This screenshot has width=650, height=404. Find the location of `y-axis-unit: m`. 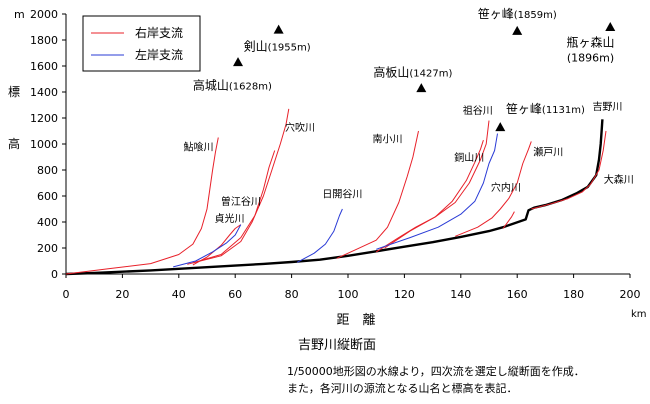

y-axis-unit: m is located at coordinates (19, 14).